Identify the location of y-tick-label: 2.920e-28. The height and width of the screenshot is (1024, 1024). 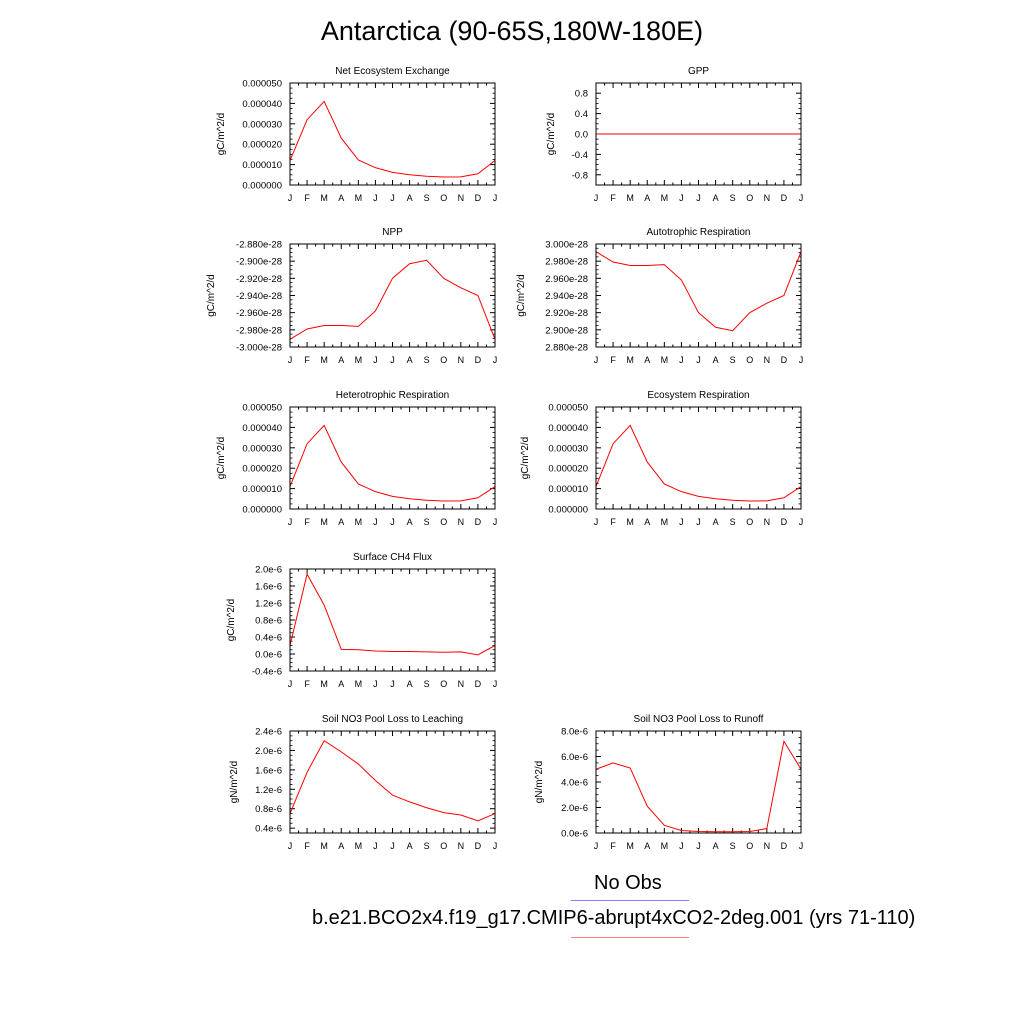
(566, 313).